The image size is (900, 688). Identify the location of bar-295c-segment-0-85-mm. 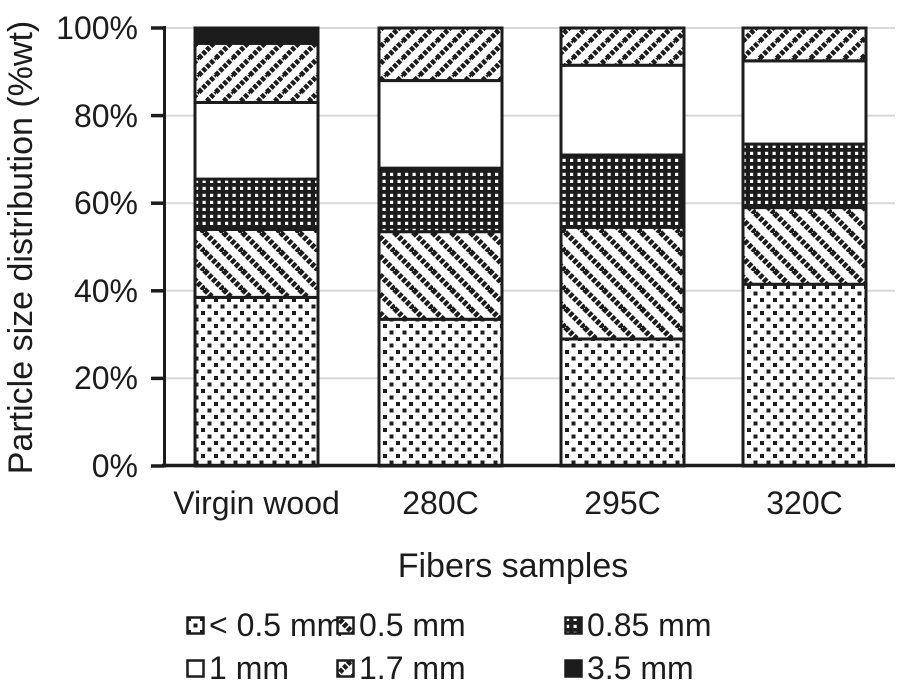
(622, 191).